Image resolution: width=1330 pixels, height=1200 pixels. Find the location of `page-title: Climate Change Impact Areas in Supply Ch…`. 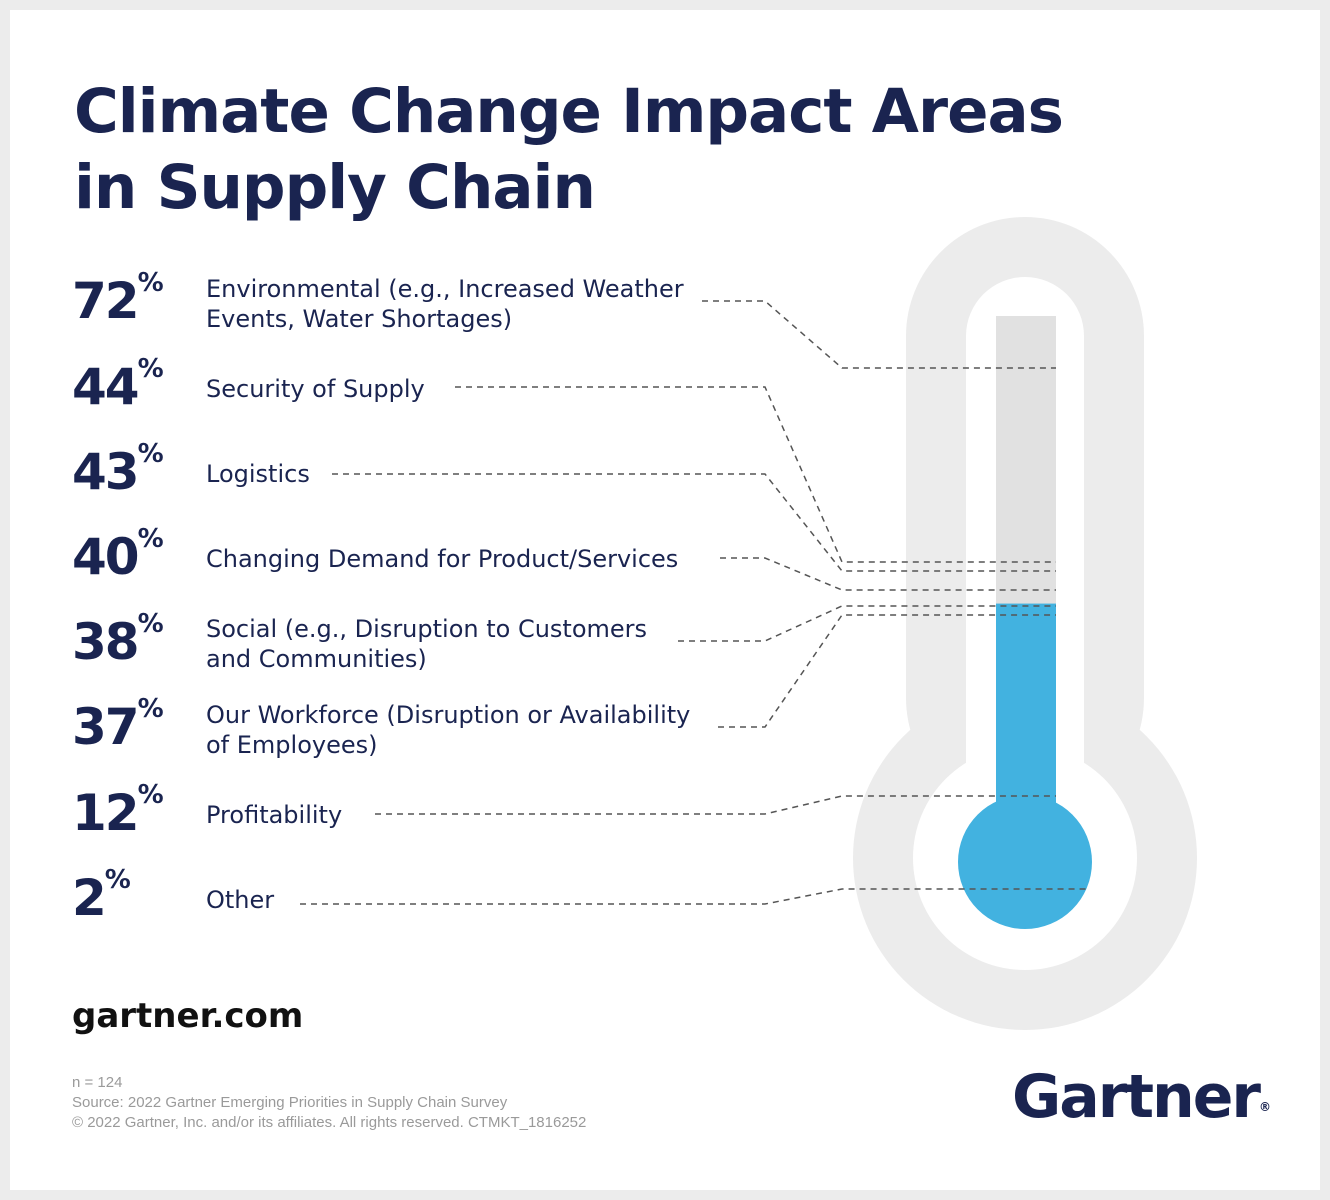

page-title: Climate Change Impact Areas in Supply Ch… is located at coordinates (624, 150).